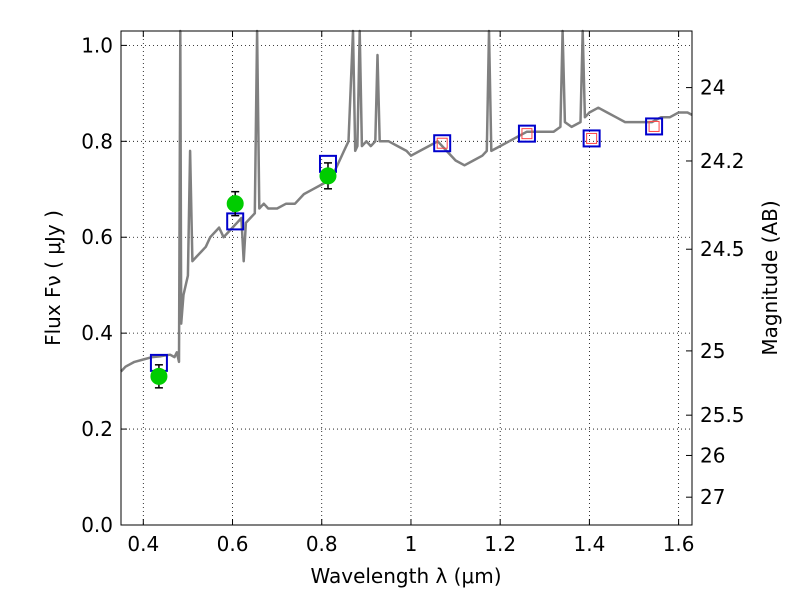  I want to click on x-tick-label: 0.4, so click(143, 544).